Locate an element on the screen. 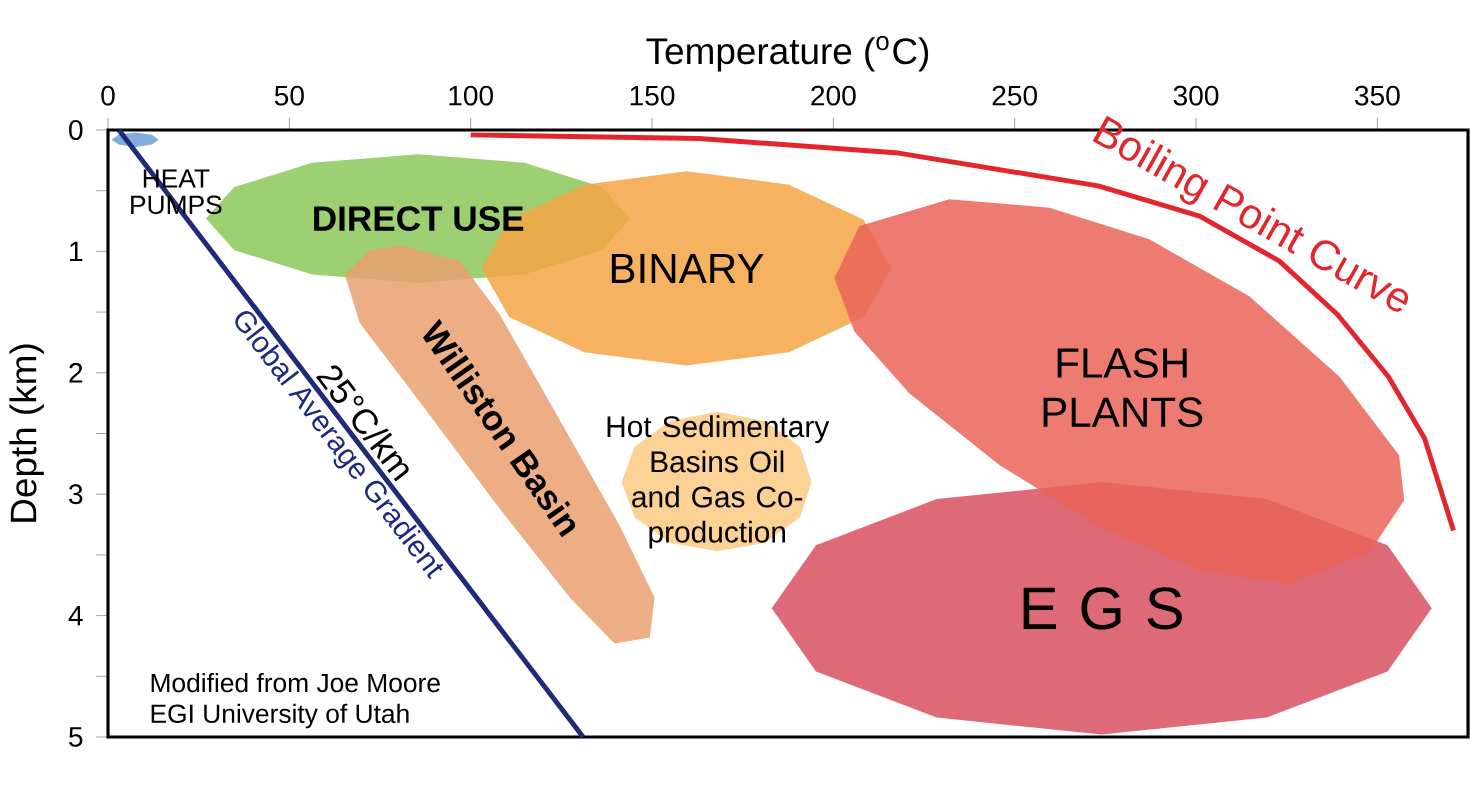  x-tick-label: 100 is located at coordinates (471, 95).